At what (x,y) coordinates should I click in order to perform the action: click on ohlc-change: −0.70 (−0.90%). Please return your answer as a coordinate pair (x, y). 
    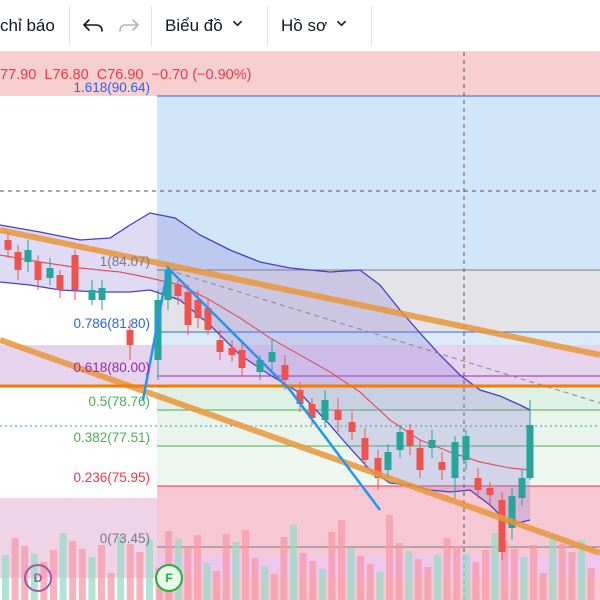
    Looking at the image, I should click on (201, 75).